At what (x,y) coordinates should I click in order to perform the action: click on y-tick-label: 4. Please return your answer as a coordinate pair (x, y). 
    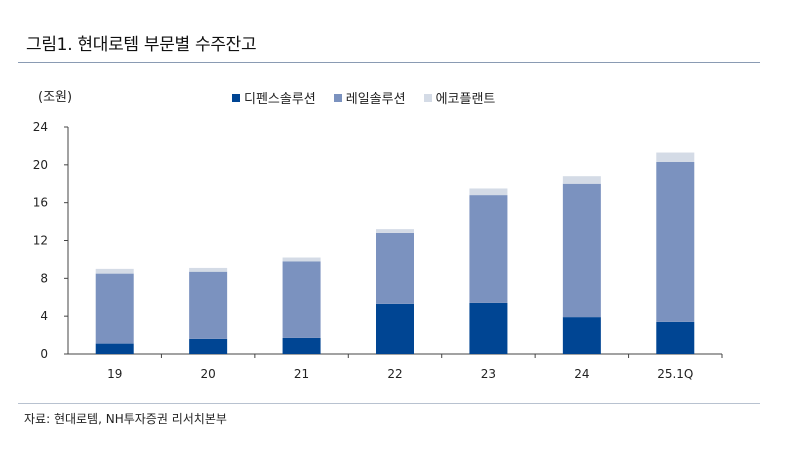
    Looking at the image, I should click on (44, 316).